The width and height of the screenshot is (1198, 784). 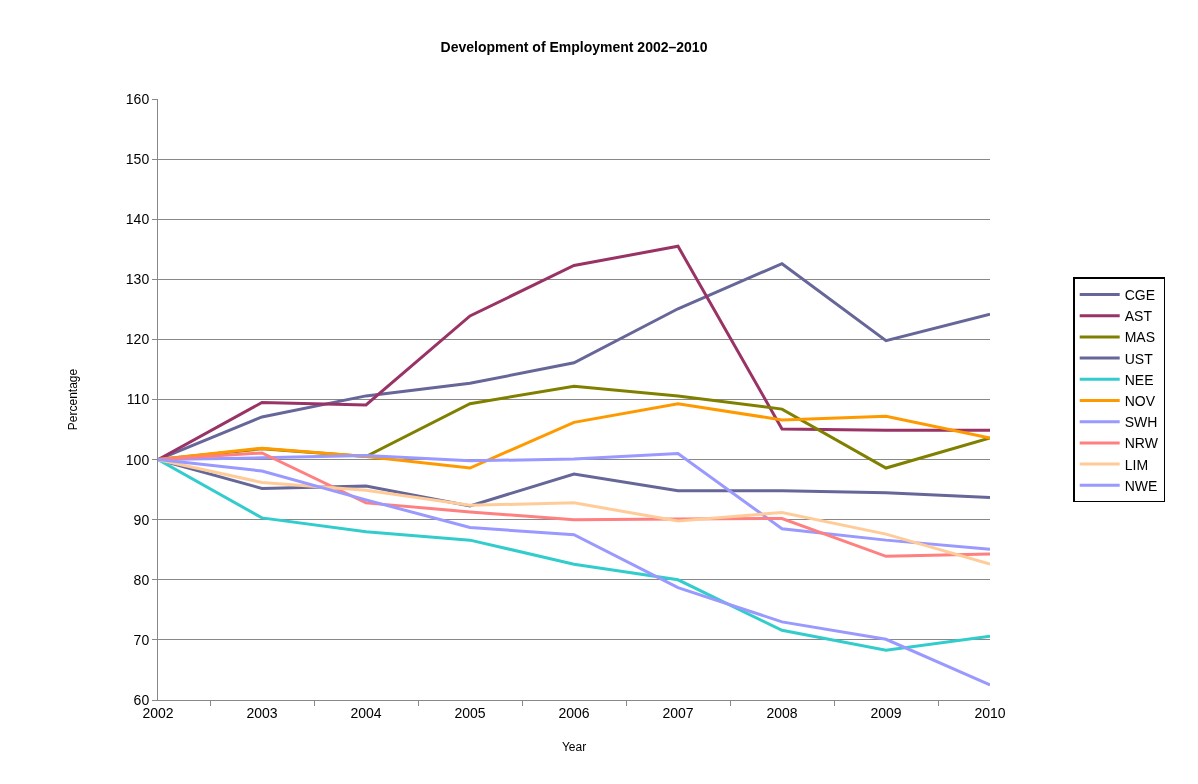 What do you see at coordinates (137, 159) in the screenshot?
I see `y-tick-label: 150` at bounding box center [137, 159].